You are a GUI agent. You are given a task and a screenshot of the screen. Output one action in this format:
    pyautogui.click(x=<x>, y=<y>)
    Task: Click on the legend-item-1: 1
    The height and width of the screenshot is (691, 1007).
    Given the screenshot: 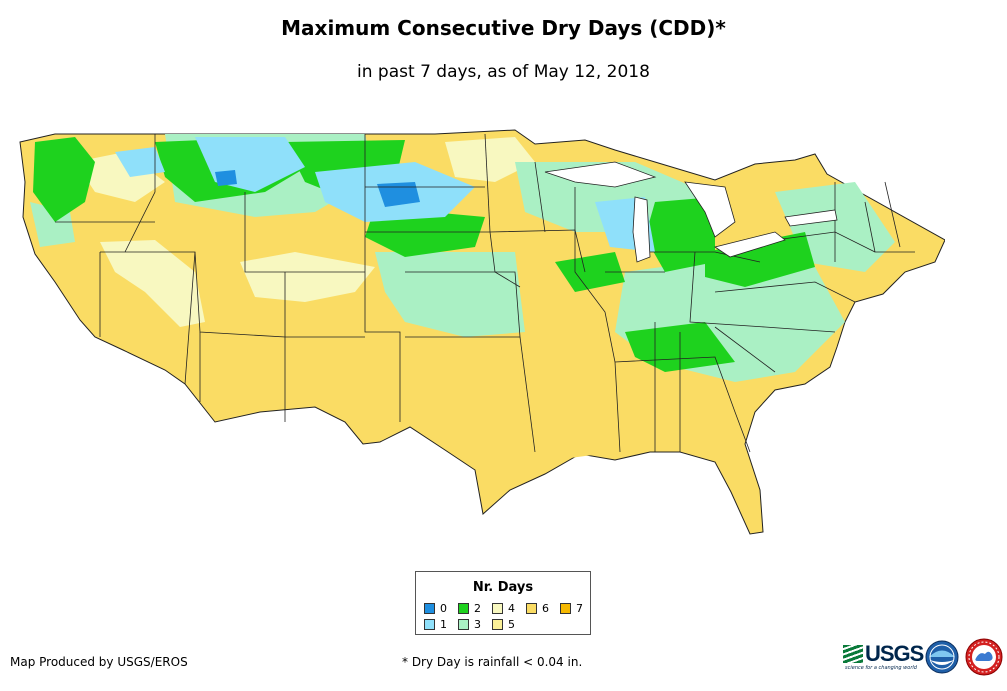 What is the action you would take?
    pyautogui.click(x=435, y=624)
    